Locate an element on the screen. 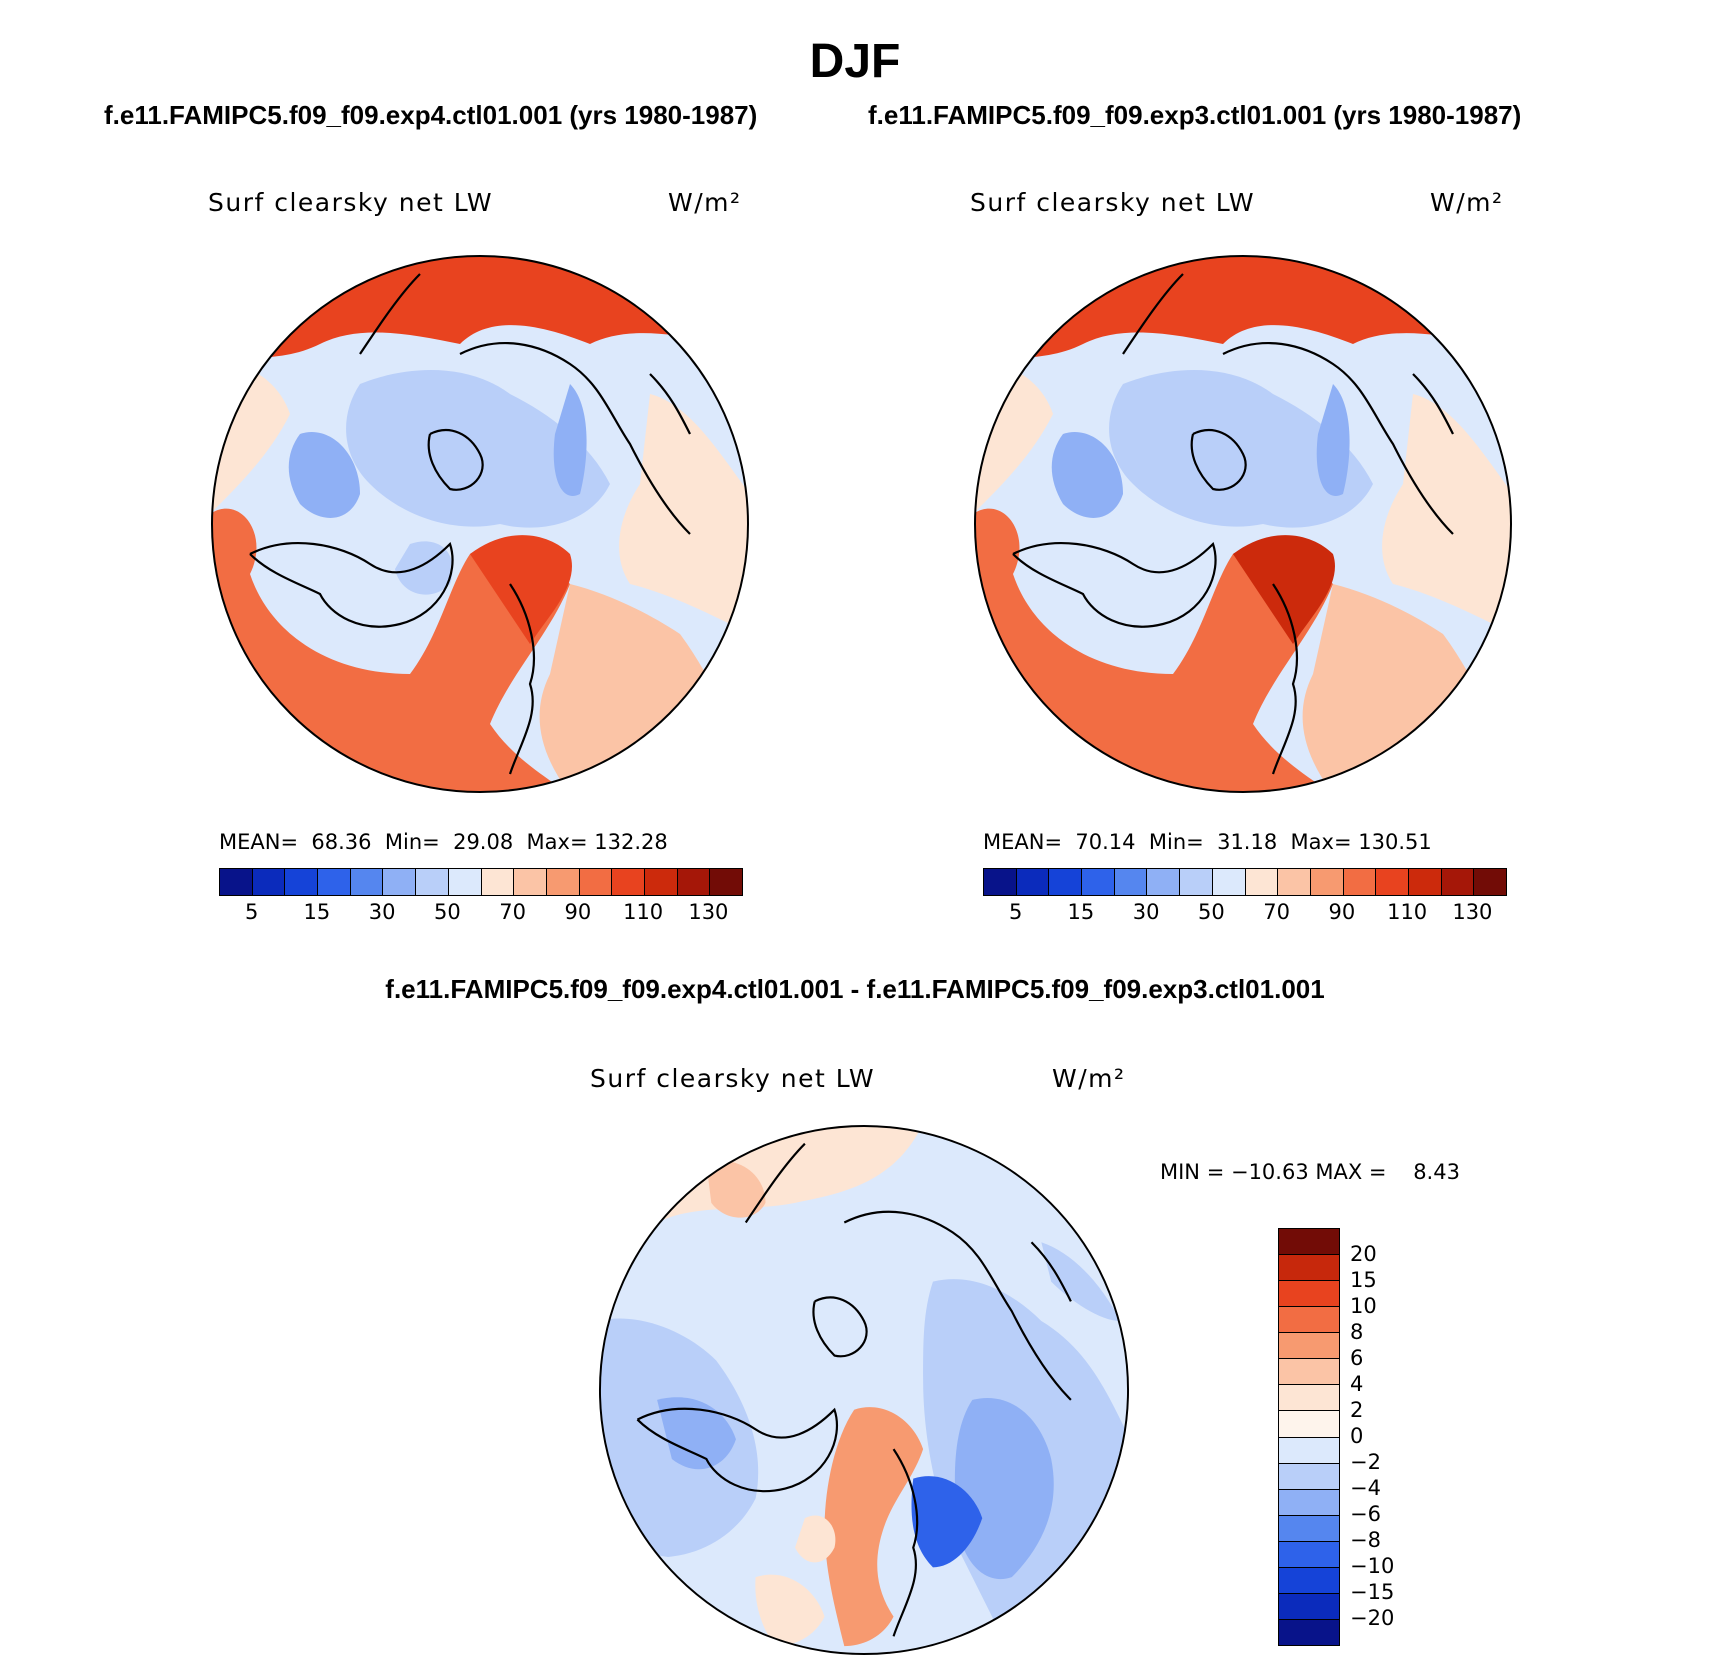  panel1-colorbar-tick-label: 90 is located at coordinates (578, 912).